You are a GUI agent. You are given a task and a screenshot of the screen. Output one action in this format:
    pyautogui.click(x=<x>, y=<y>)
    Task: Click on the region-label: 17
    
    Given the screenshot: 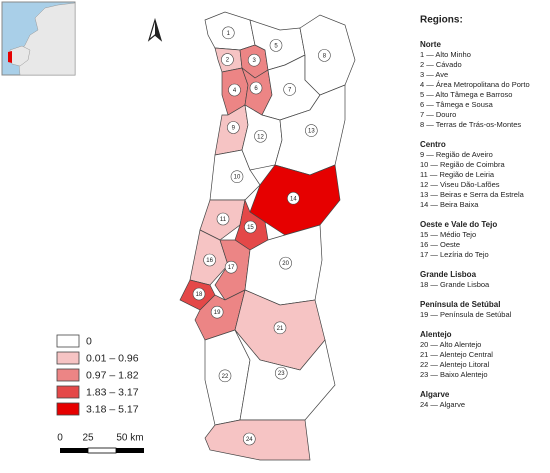 What is the action you would take?
    pyautogui.click(x=231, y=268)
    